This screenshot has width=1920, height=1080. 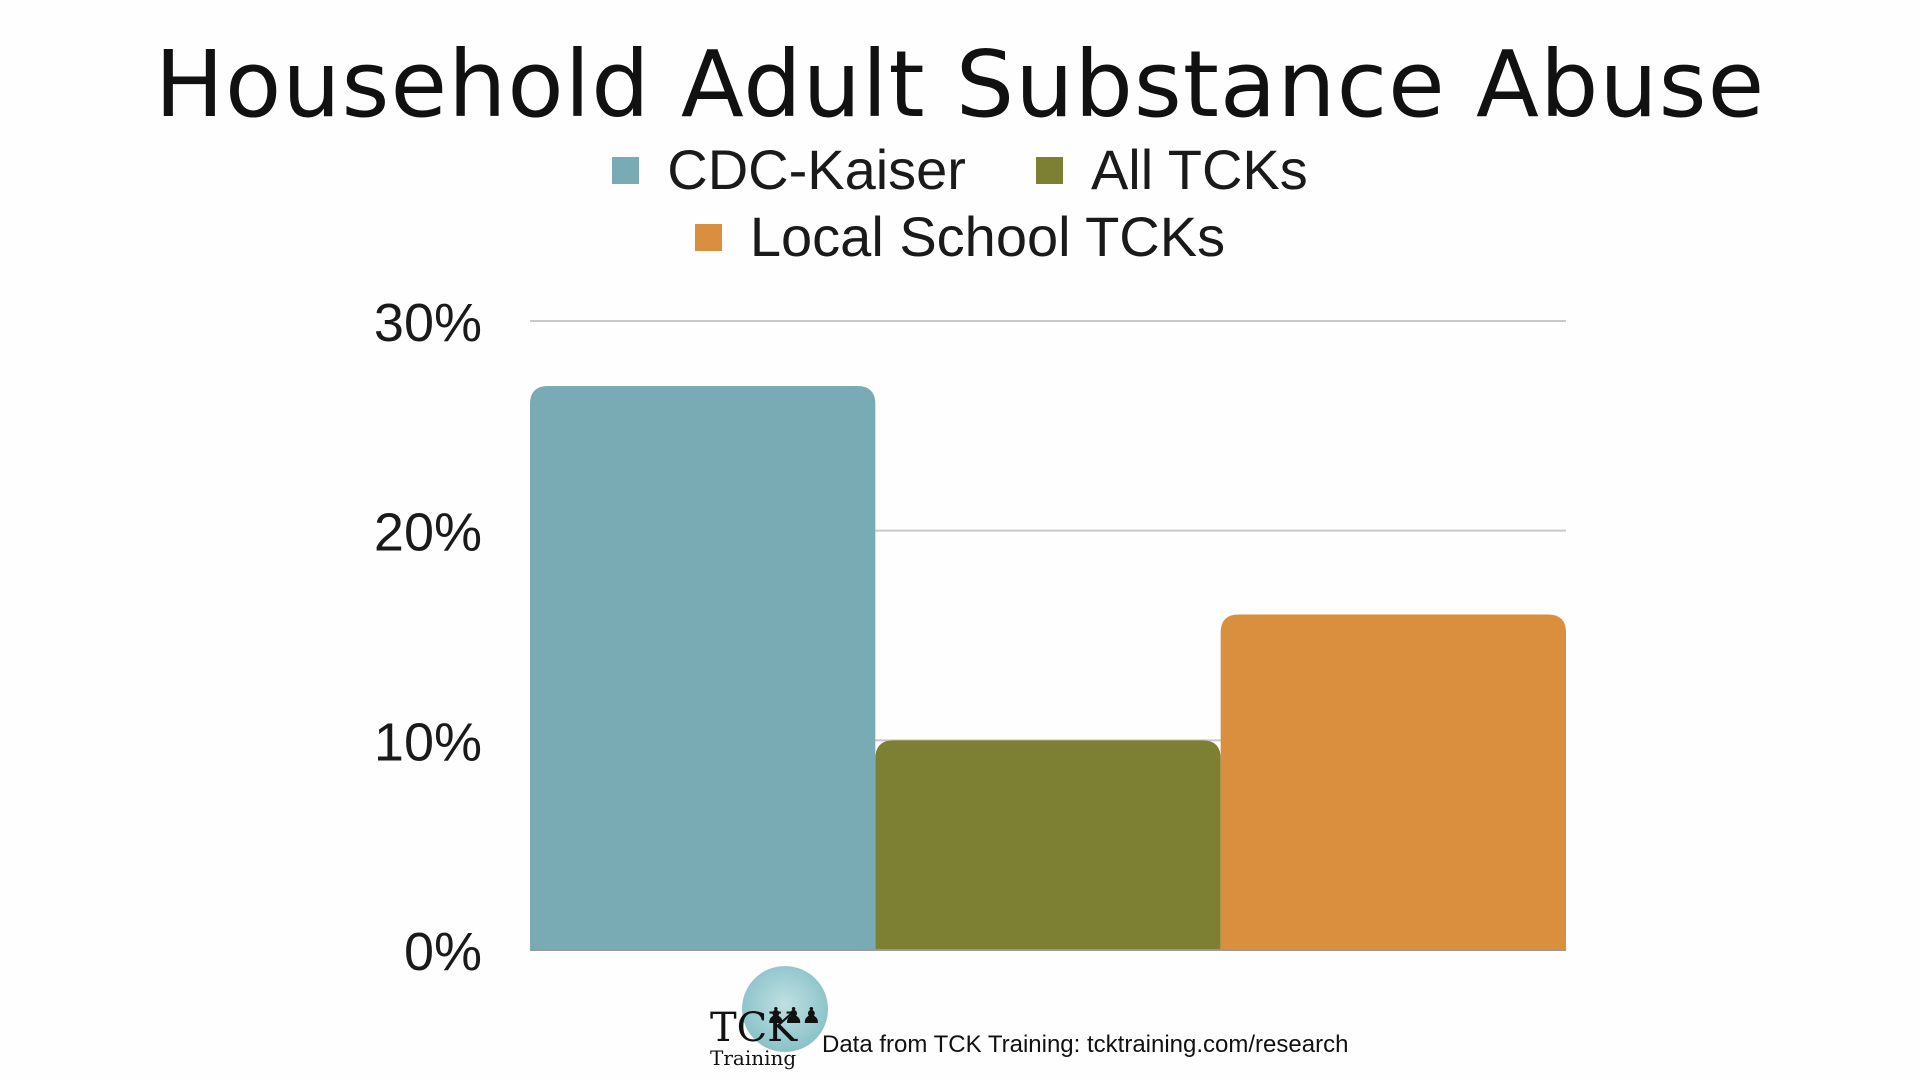 I want to click on y-tick-label: 30%, so click(x=428, y=323).